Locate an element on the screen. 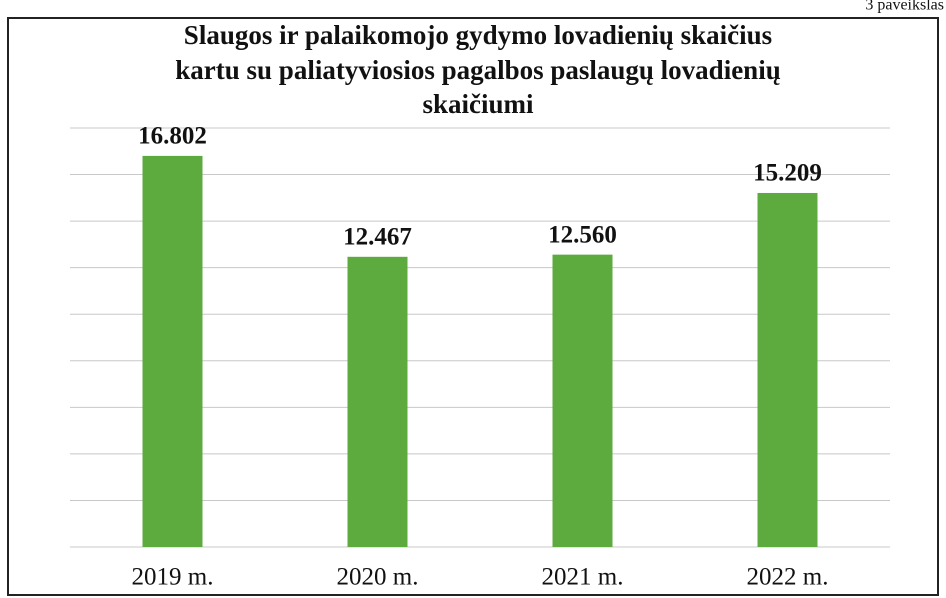 The width and height of the screenshot is (946, 598). data-label: 15.209 is located at coordinates (787, 173).